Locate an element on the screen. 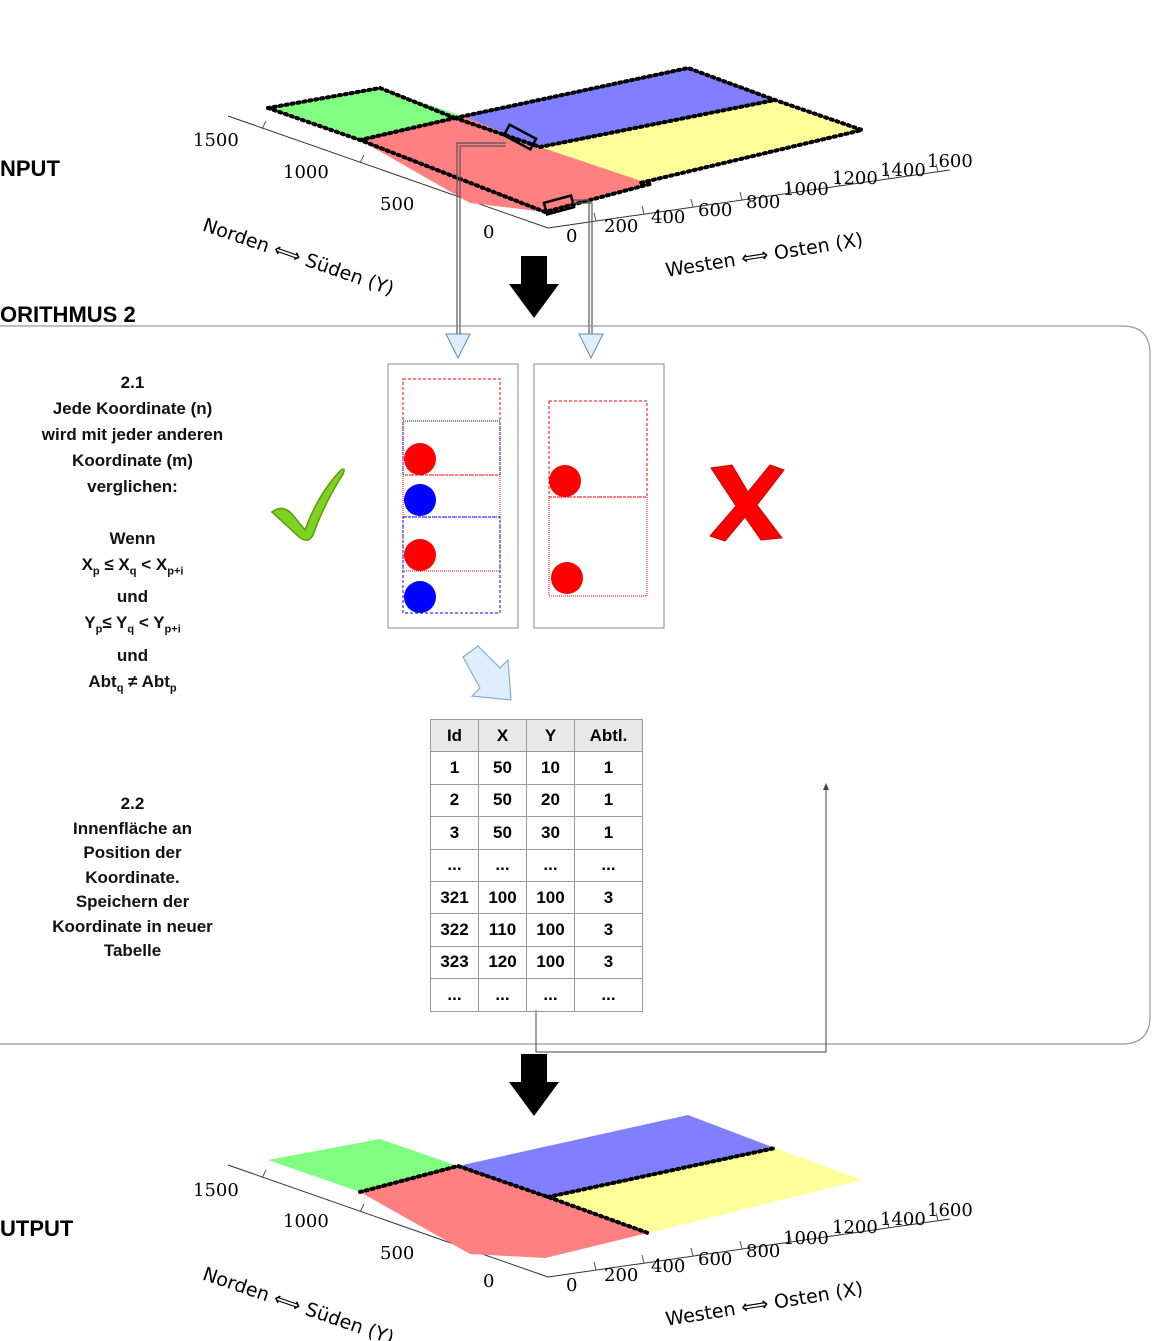 The height and width of the screenshot is (1341, 1152). y-tick: 0 is located at coordinates (489, 232).